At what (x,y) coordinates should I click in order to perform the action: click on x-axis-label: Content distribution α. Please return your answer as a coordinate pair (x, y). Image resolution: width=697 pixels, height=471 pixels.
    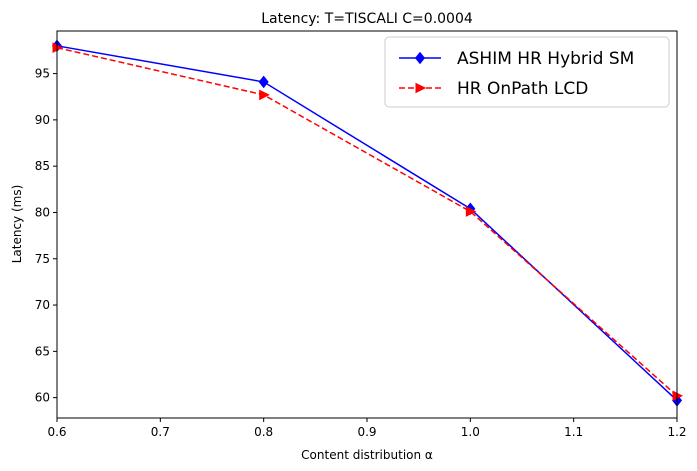
    Looking at the image, I should click on (367, 455).